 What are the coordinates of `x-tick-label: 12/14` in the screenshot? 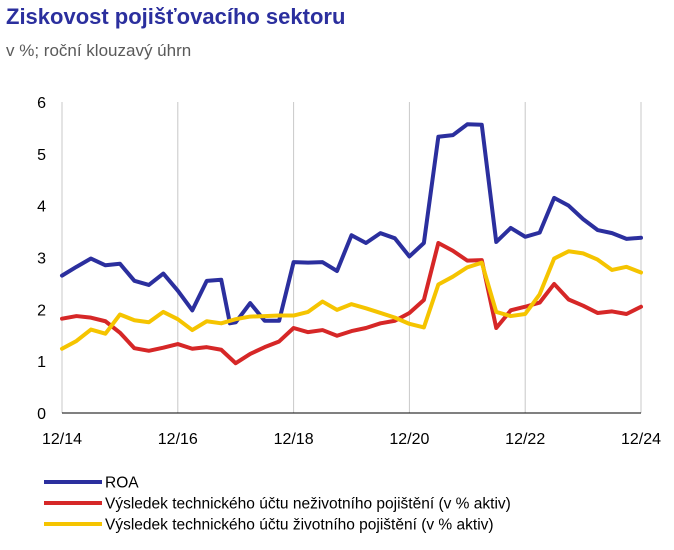 It's located at (62, 439).